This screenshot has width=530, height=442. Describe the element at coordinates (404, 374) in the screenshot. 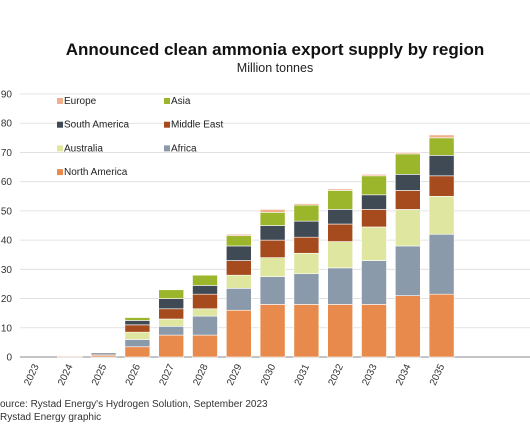

I see `x-tick-label: 2034` at that location.